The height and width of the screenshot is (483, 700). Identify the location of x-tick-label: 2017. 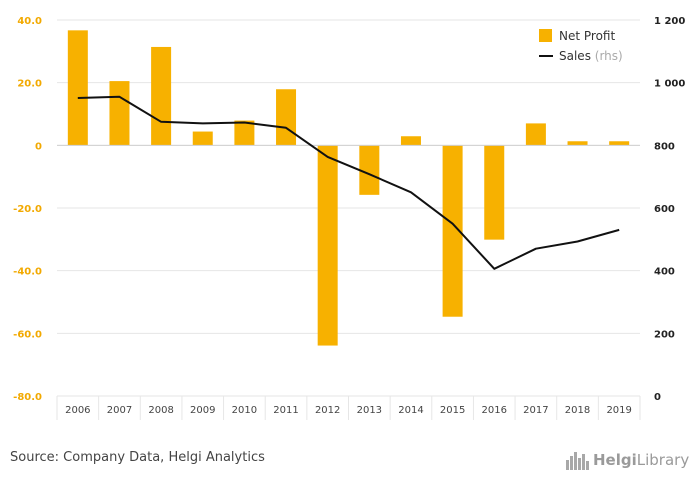
(535, 410).